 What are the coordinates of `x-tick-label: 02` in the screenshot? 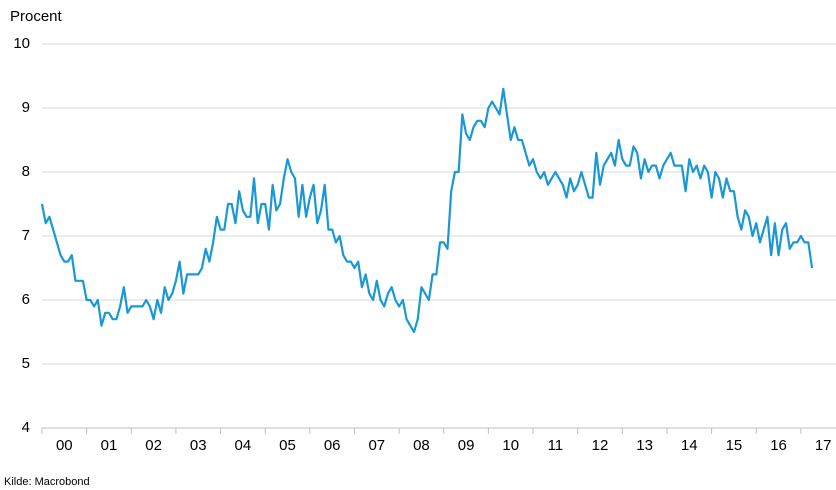 It's located at (153, 445).